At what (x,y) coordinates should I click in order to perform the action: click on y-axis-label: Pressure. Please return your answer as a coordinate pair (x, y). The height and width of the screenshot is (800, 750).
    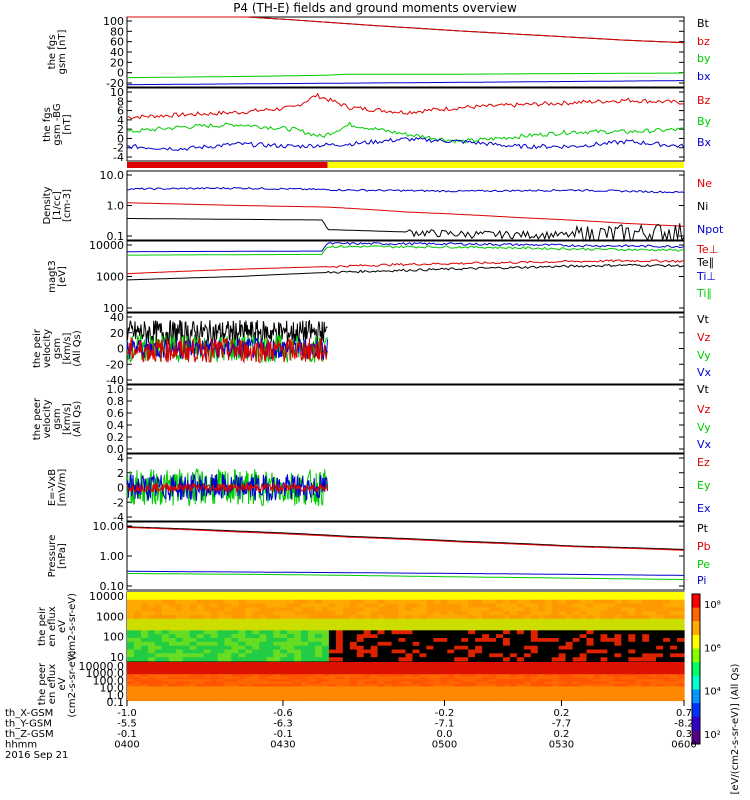
    Looking at the image, I should click on (52, 556).